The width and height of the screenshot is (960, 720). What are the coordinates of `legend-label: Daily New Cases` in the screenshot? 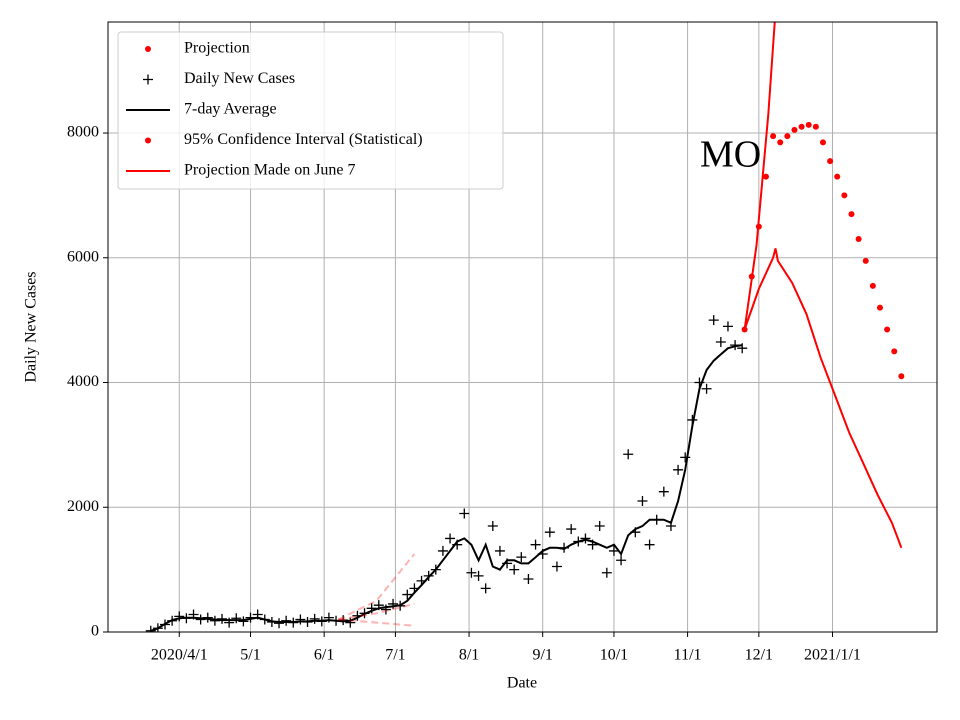 It's located at (239, 78).